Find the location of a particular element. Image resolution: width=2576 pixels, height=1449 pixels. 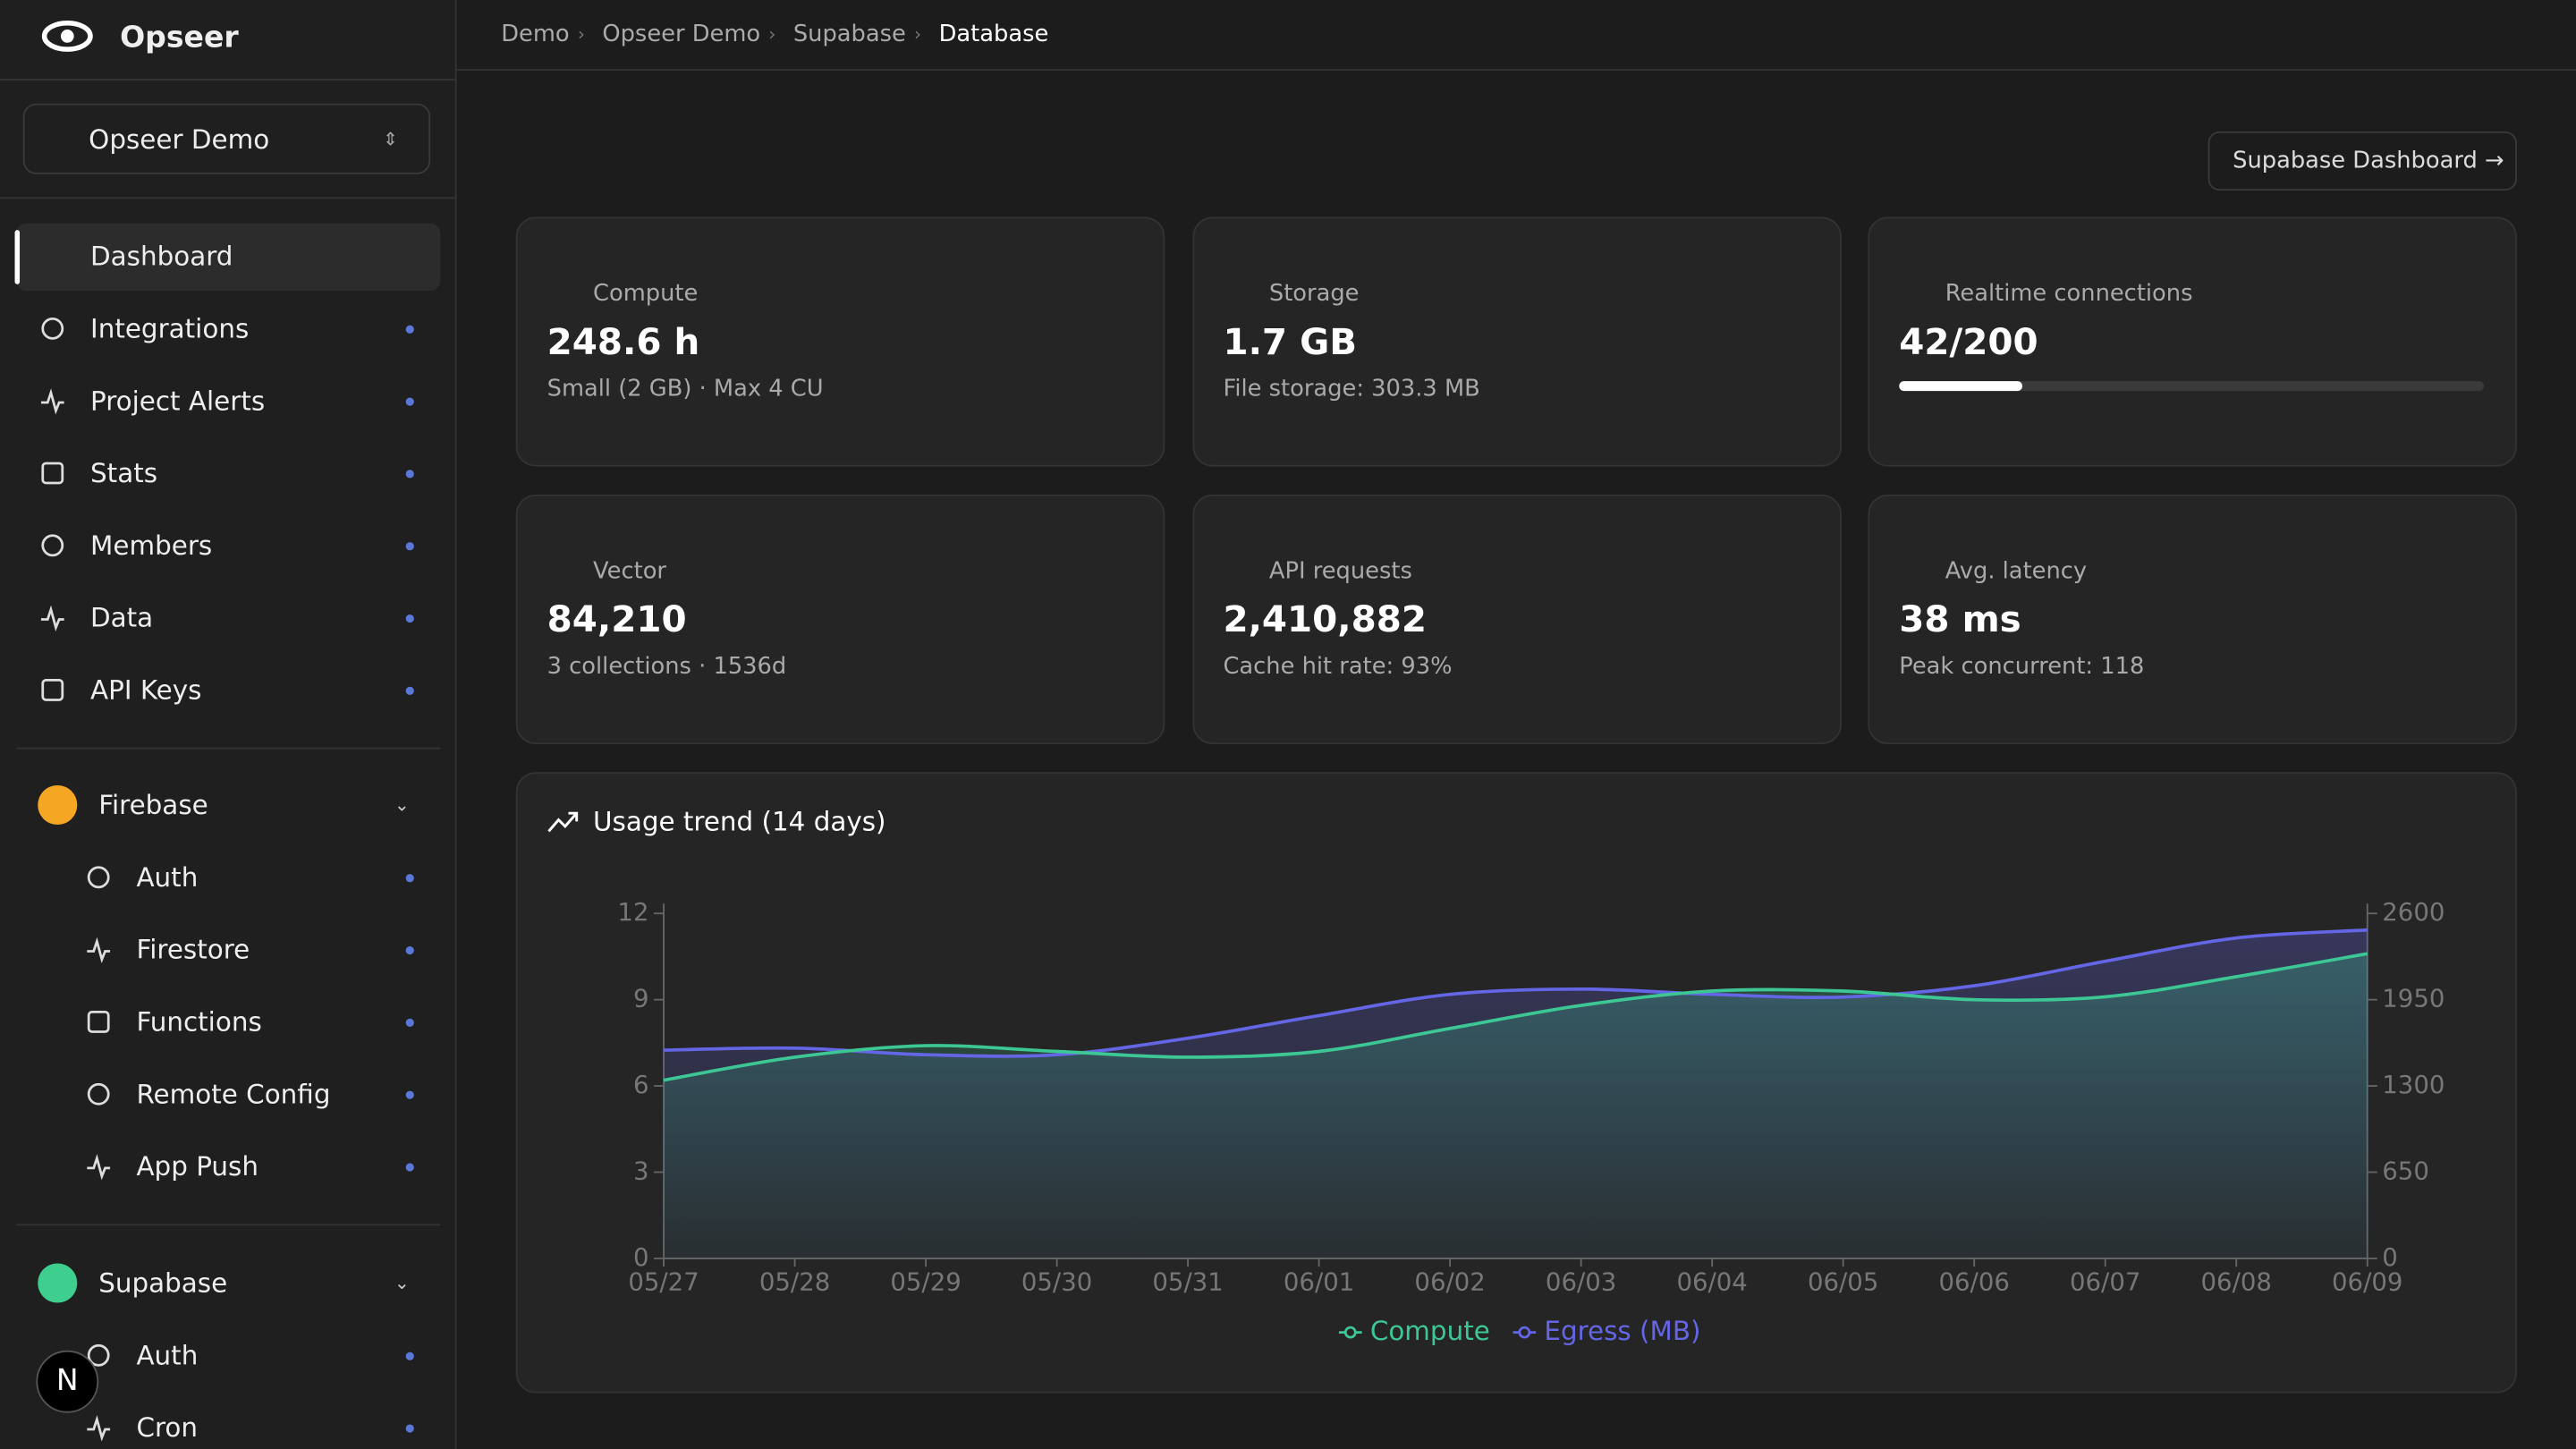

x-tick-label: 06/05 is located at coordinates (1843, 1281).